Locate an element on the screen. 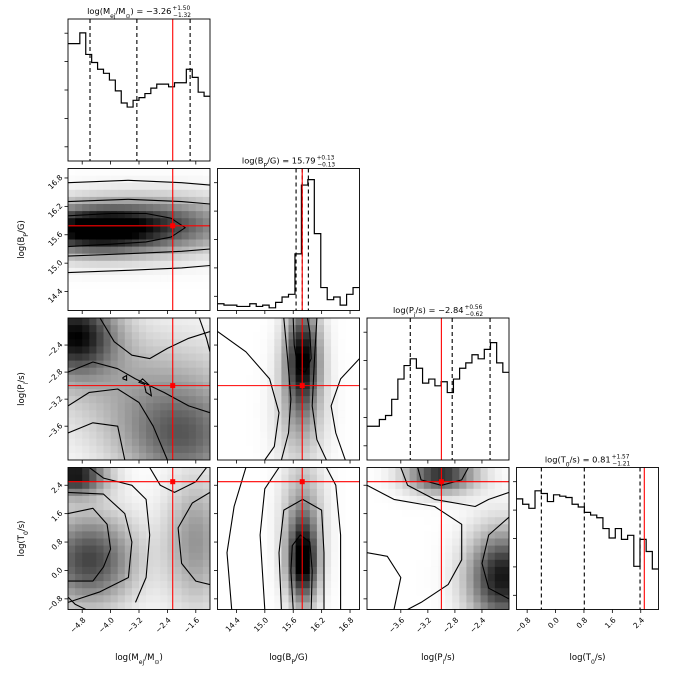 The image size is (679, 679). pair-panel-B-P is located at coordinates (287, 390).